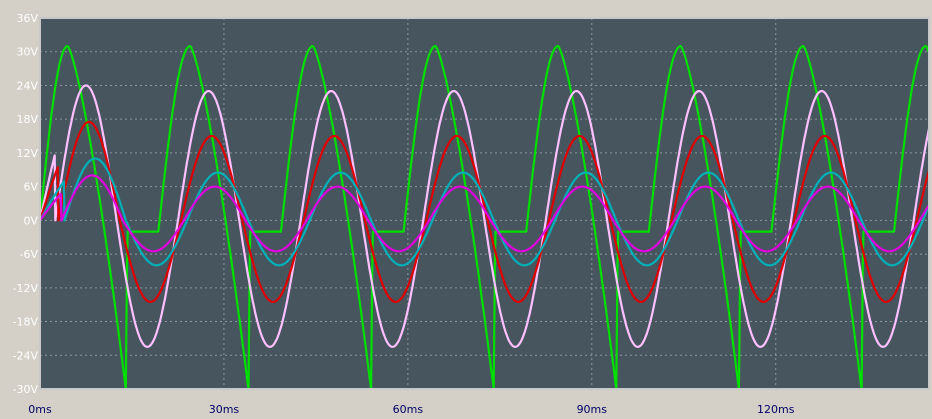 Image resolution: width=932 pixels, height=419 pixels. What do you see at coordinates (30, 220) in the screenshot?
I see `y-tick-label: 0V` at bounding box center [30, 220].